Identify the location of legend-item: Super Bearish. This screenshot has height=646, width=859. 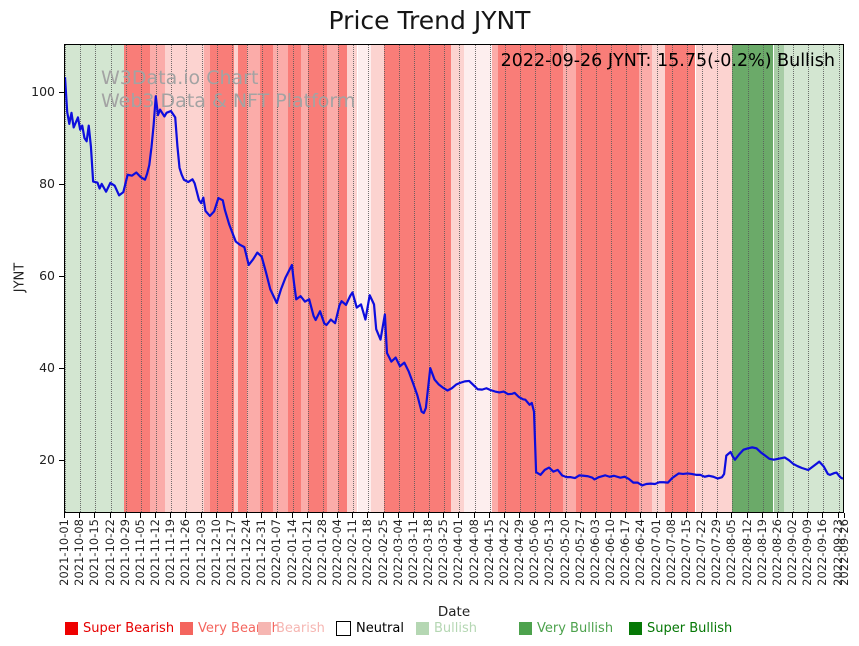
(119, 628).